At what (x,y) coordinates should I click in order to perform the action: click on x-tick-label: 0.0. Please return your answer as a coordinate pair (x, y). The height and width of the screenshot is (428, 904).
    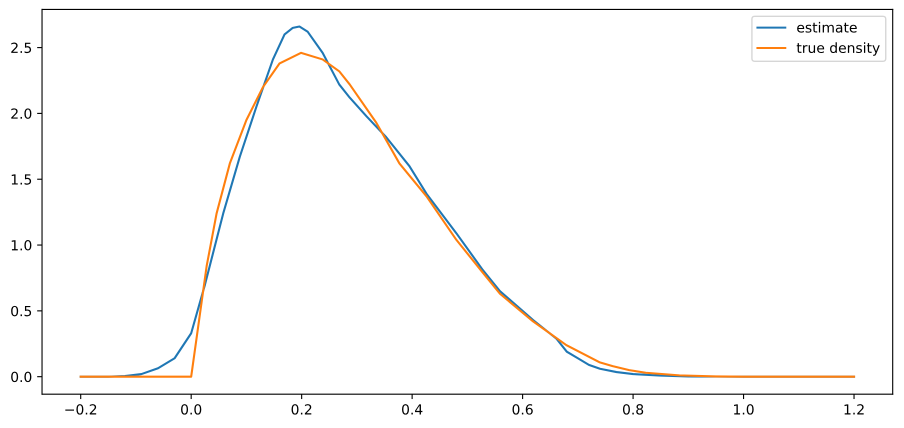
    Looking at the image, I should click on (191, 409).